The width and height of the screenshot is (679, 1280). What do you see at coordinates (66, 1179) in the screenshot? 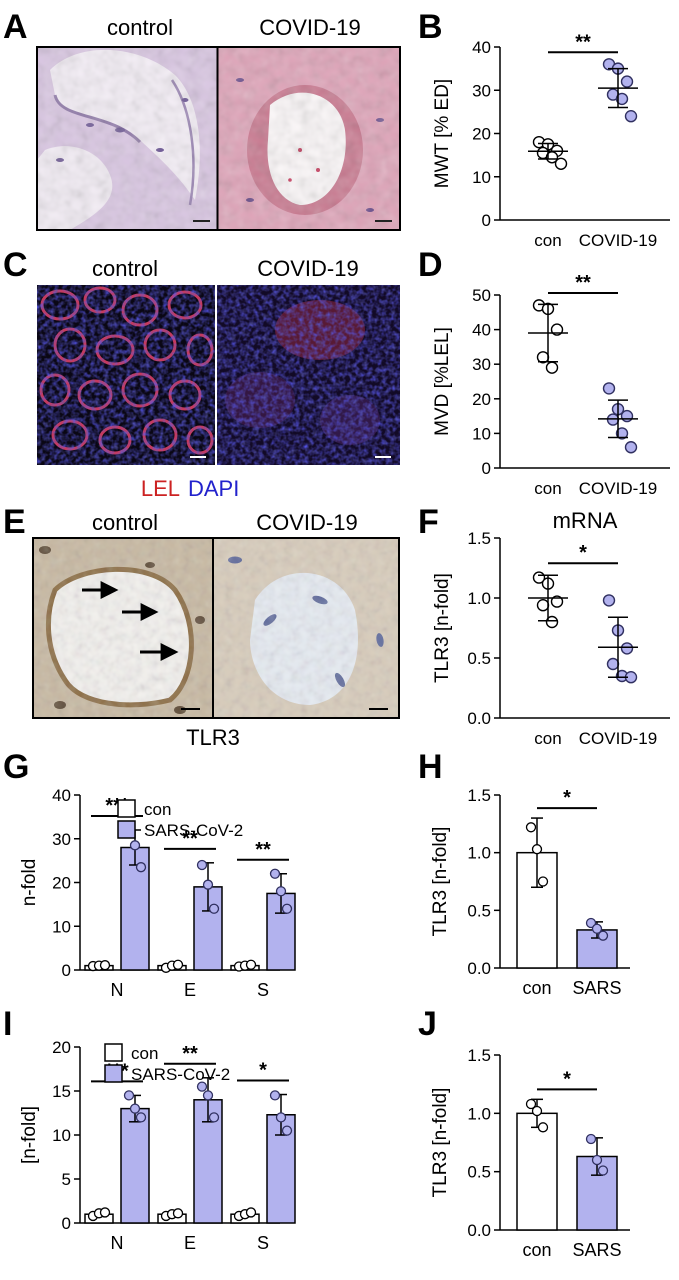
I see `y-tick-label: 5` at bounding box center [66, 1179].